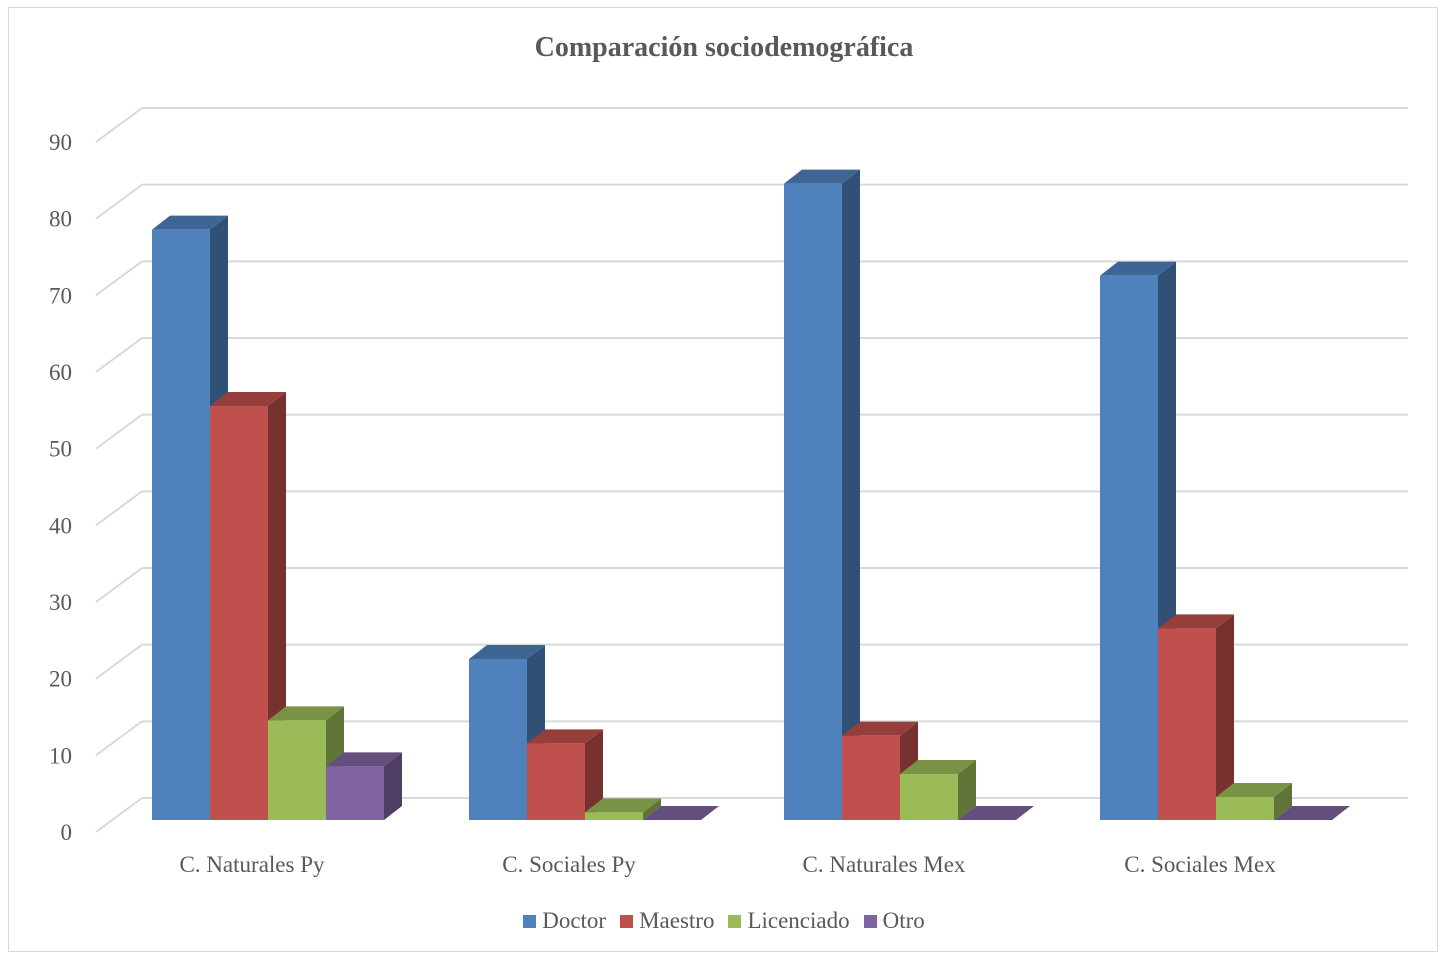 Image resolution: width=1448 pixels, height=956 pixels. Describe the element at coordinates (798, 920) in the screenshot. I see `legend-label: Licenciado` at that location.